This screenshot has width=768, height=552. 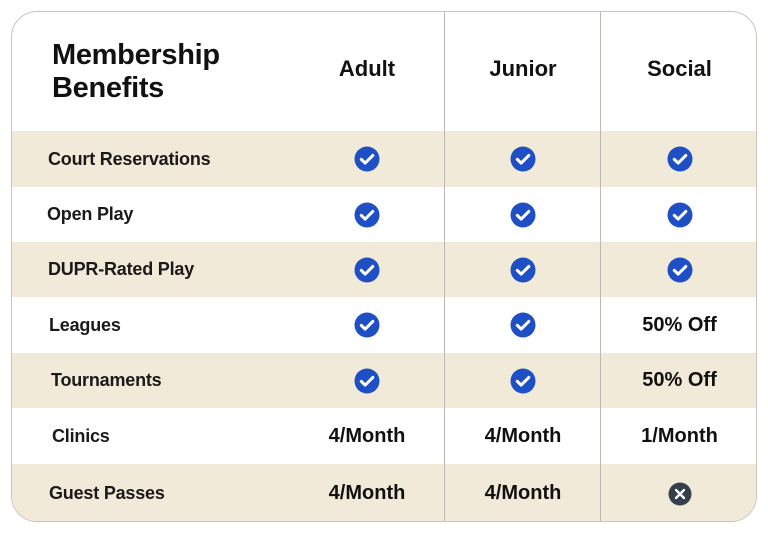 I want to click on title-line-2: Benefits, so click(x=108, y=88).